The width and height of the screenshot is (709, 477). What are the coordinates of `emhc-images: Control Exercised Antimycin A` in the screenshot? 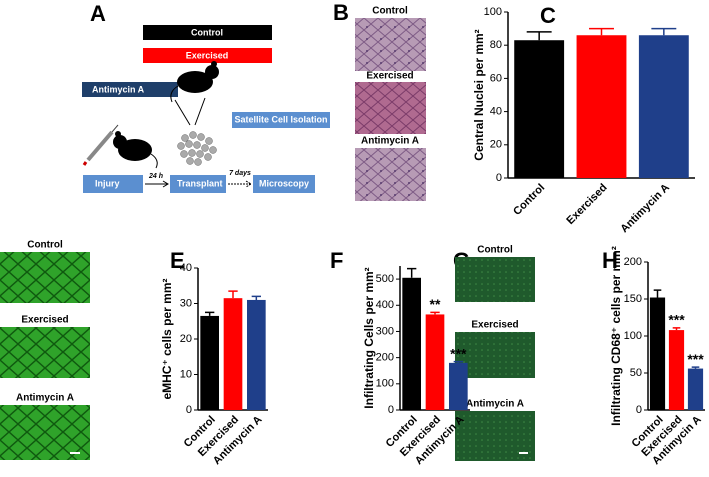 It's located at (45, 350).